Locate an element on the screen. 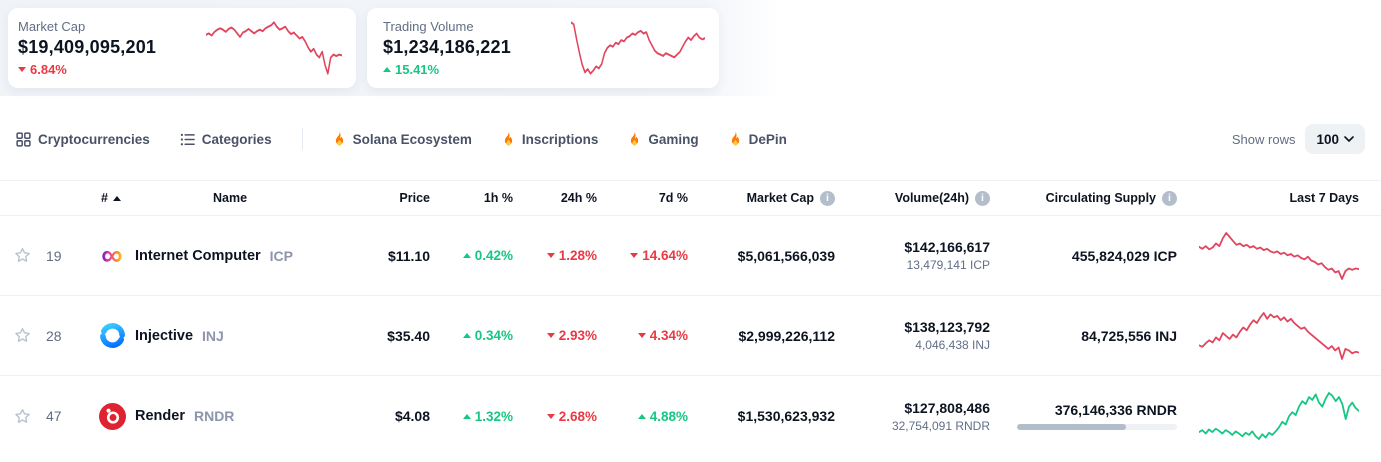 The image size is (1381, 462). circulating-supply-cell: 376,146,336 RNDR is located at coordinates (1083, 416).